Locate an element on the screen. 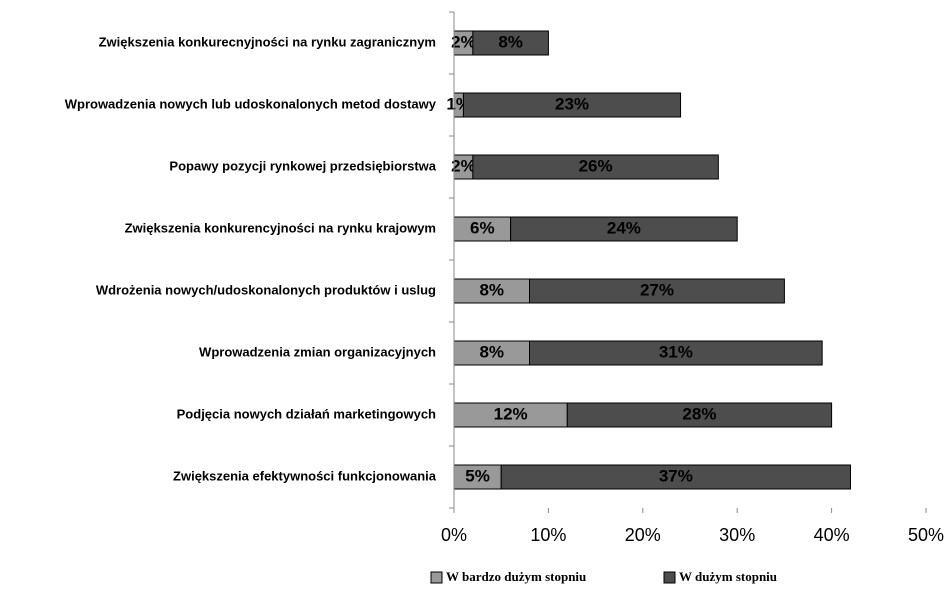 This screenshot has width=949, height=591. value-label: 12% is located at coordinates (511, 413).